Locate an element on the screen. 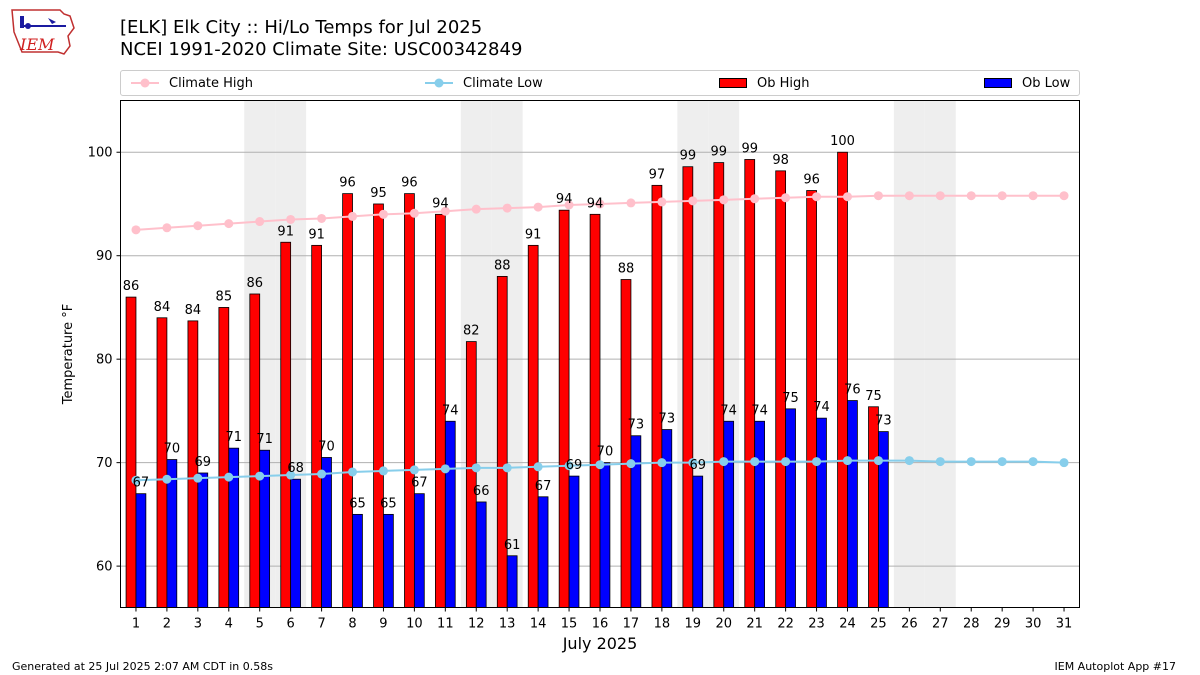 This screenshot has width=1200, height=675. ob-low-swatch-icon is located at coordinates (998, 83).